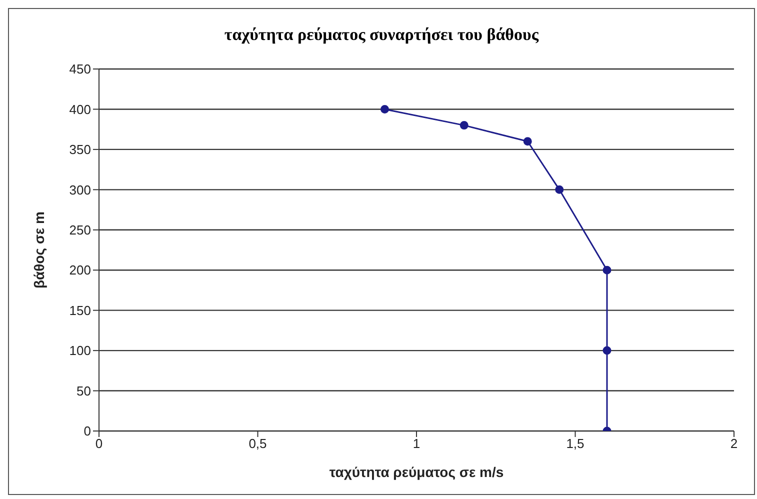 The image size is (757, 499). What do you see at coordinates (416, 444) in the screenshot?
I see `x-tick-label: 1` at bounding box center [416, 444].